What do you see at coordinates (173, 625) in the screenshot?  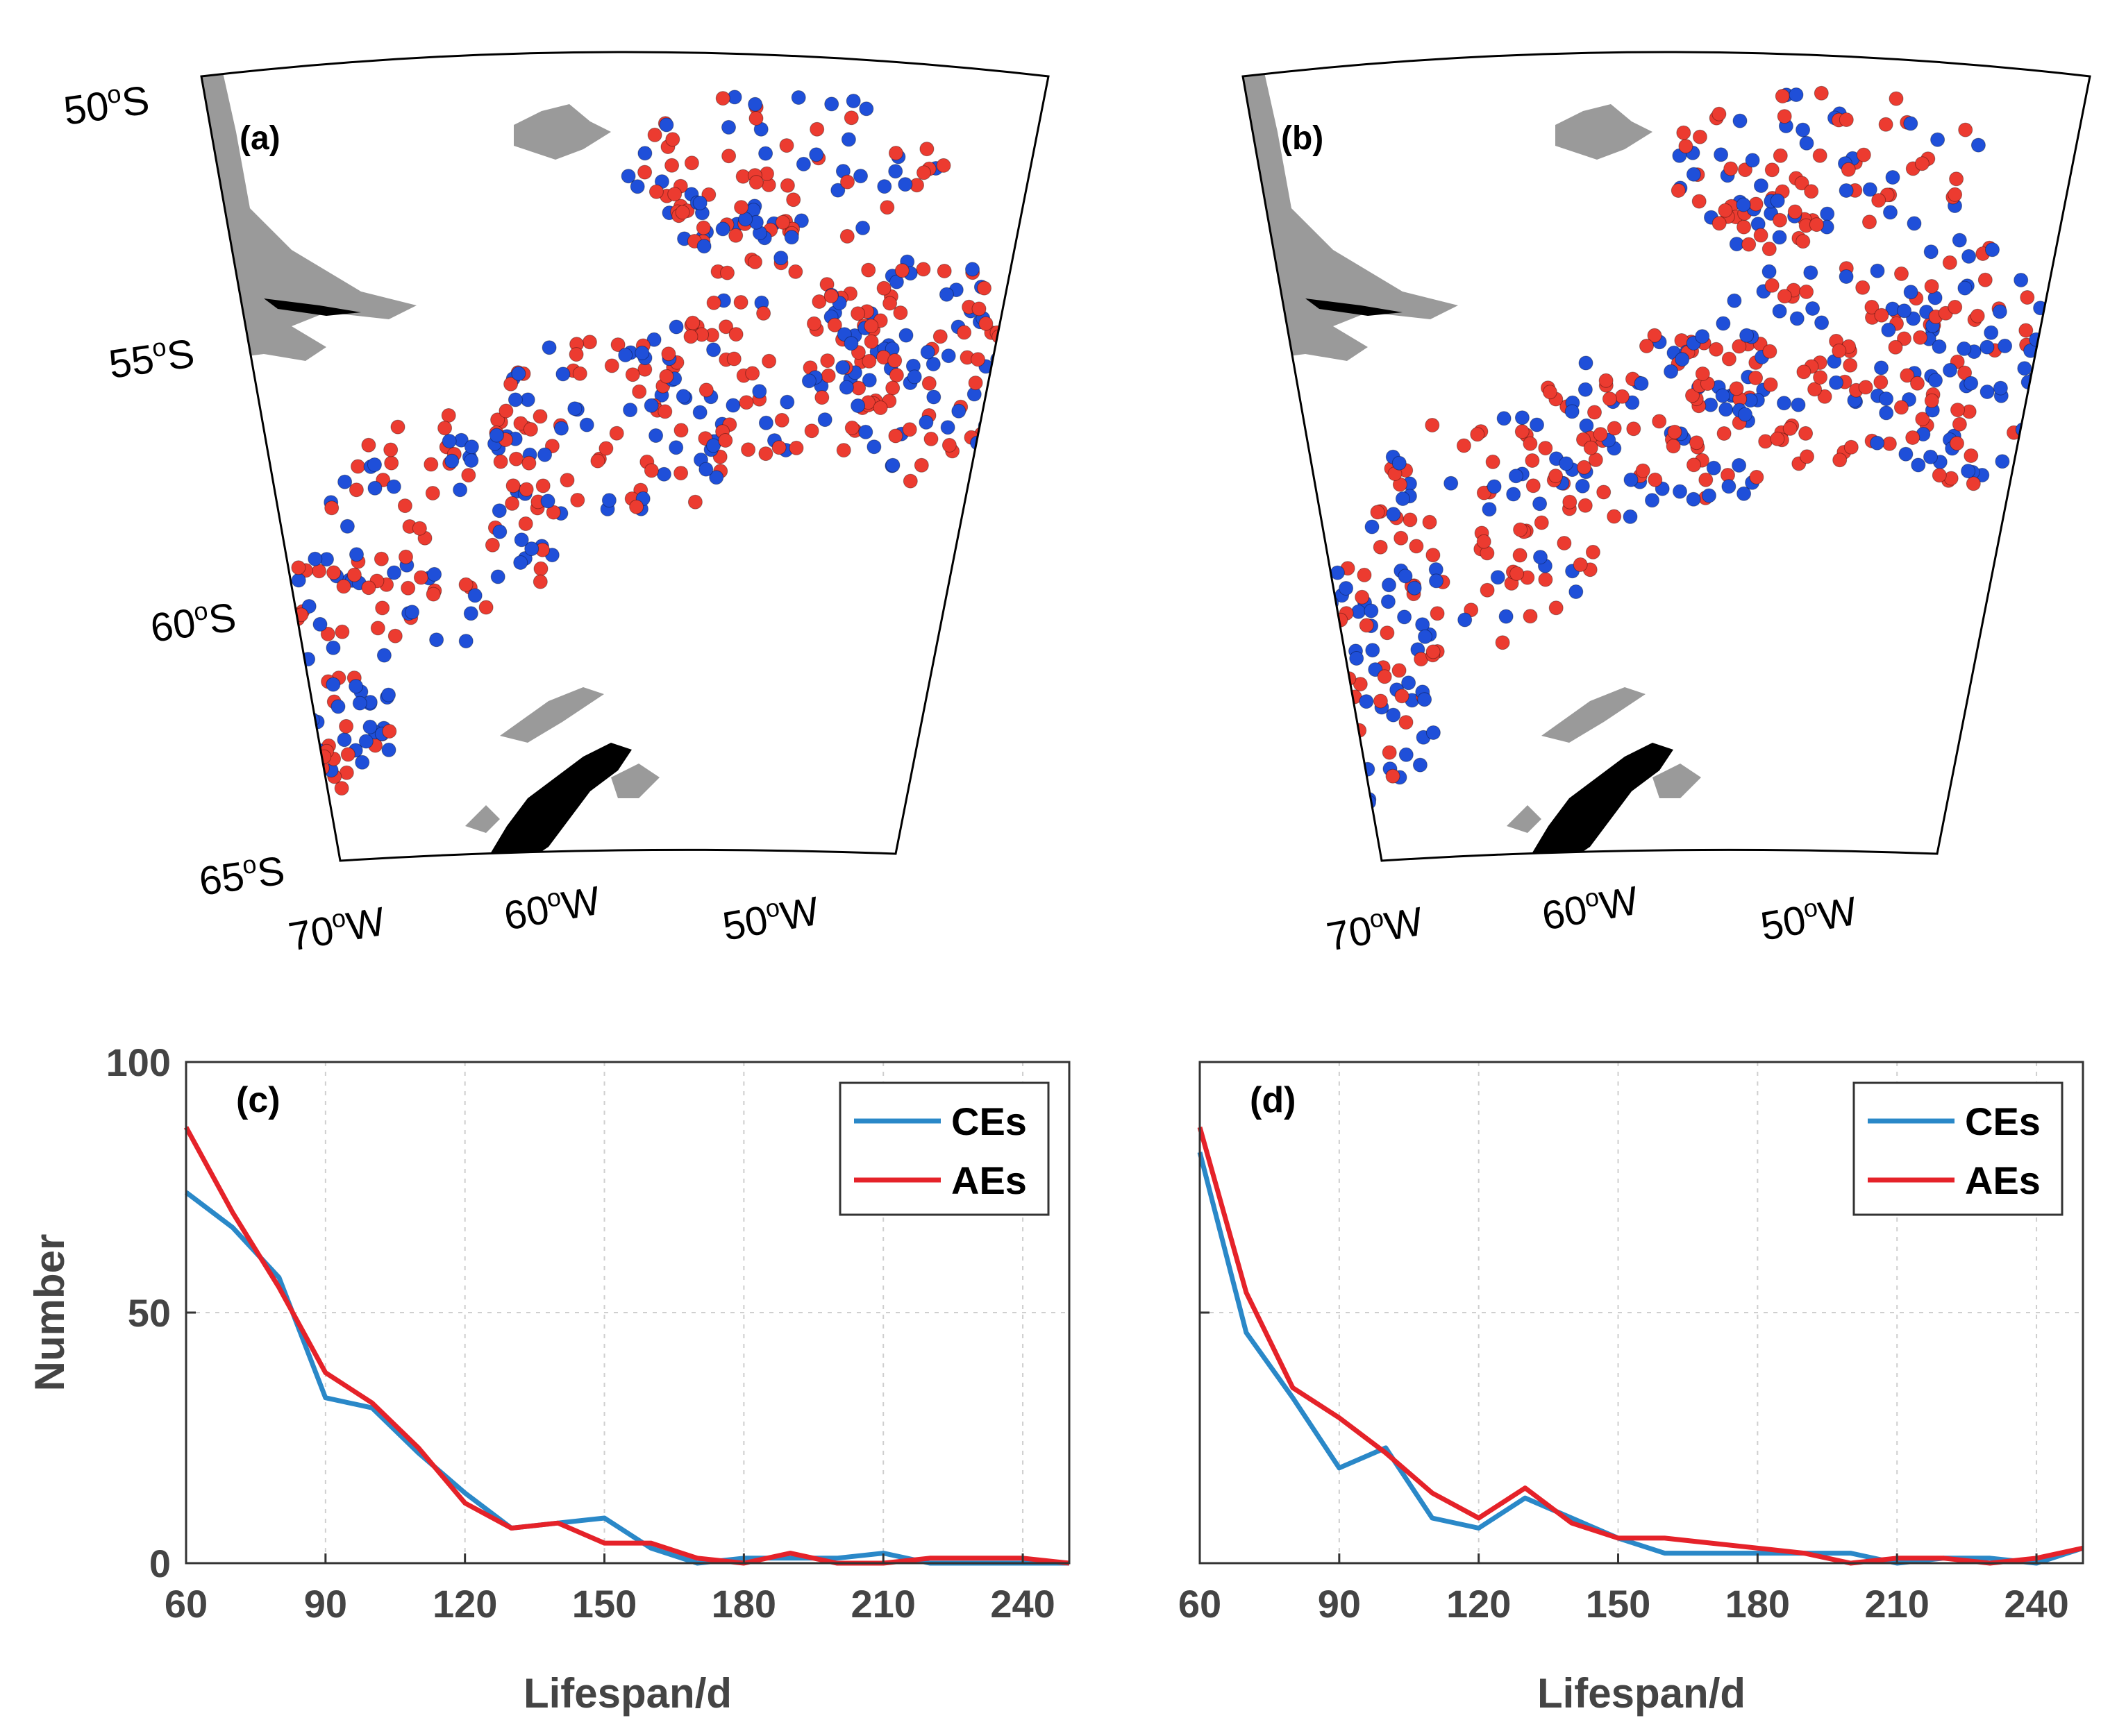 I see `lat-value: 60` at bounding box center [173, 625].